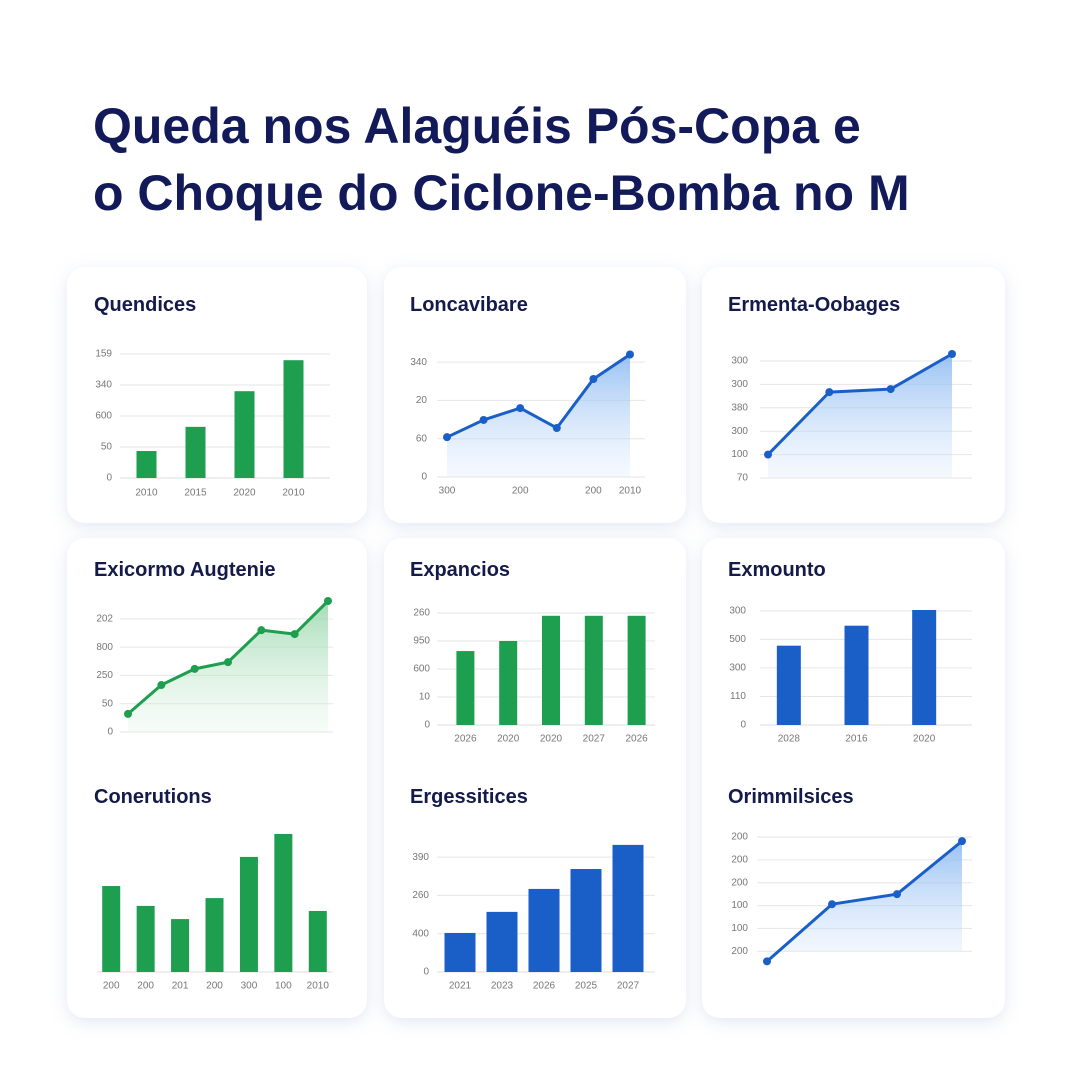 The height and width of the screenshot is (1080, 1080). Describe the element at coordinates (586, 986) in the screenshot. I see `x-tick-label: 2025` at that location.